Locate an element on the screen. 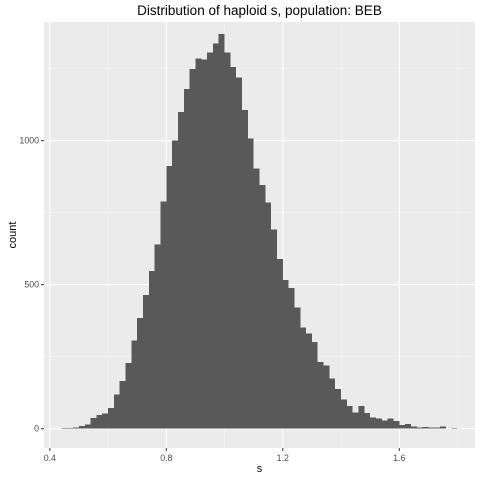 The image size is (480, 480). y-tick-label: 0 is located at coordinates (36, 429).